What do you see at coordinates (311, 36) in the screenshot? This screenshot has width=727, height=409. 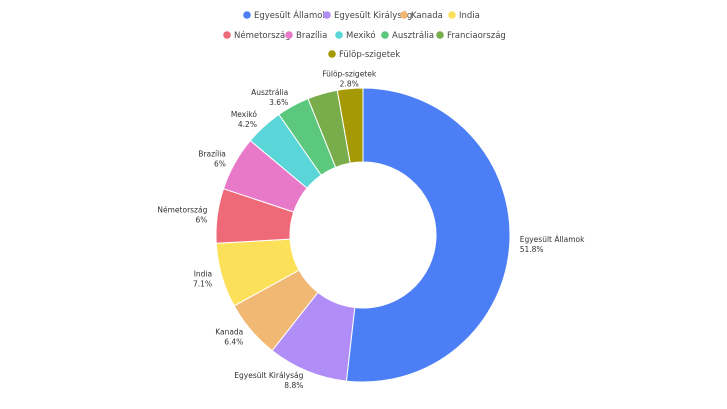 I see `legend-label: Brazília` at bounding box center [311, 36].